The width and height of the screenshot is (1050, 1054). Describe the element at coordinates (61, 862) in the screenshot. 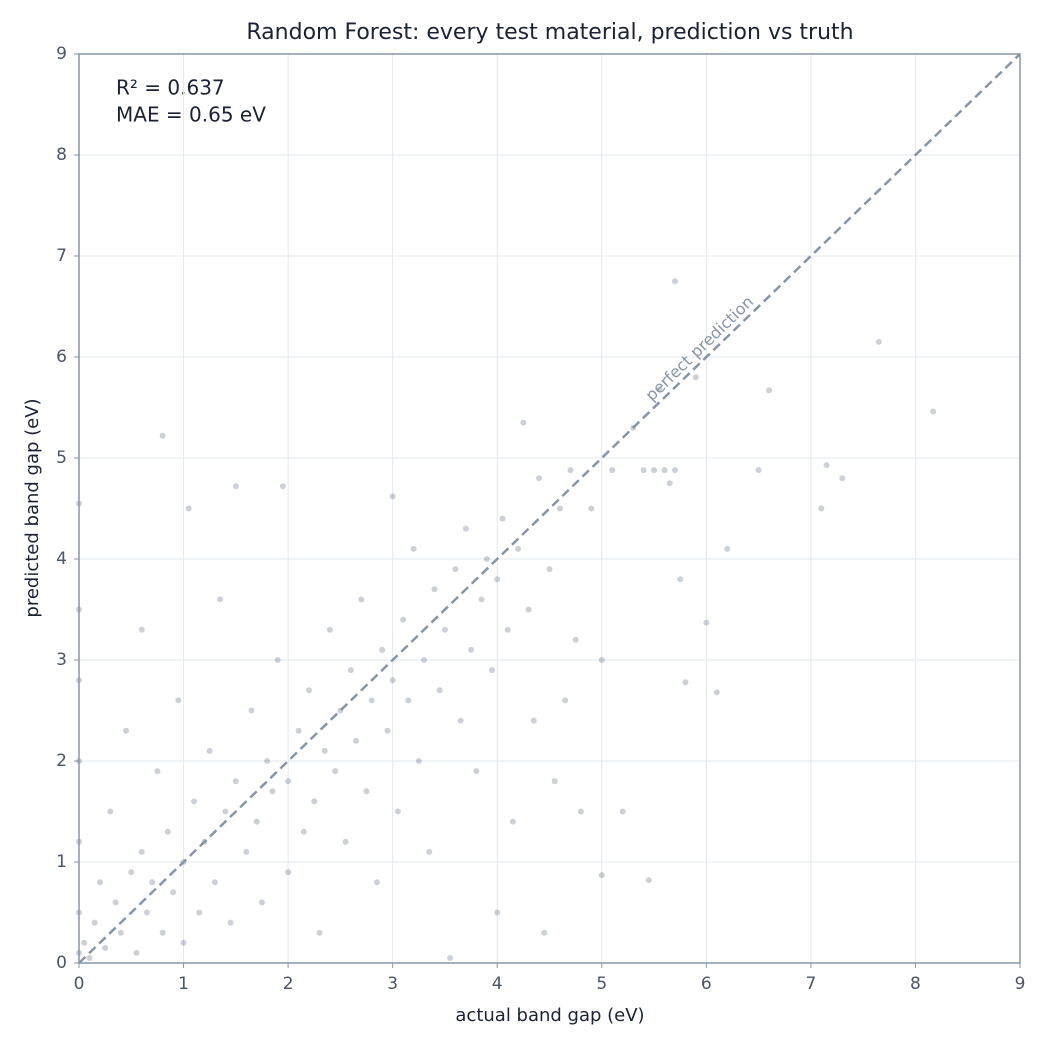

I see `y-tick-label: 1` at that location.